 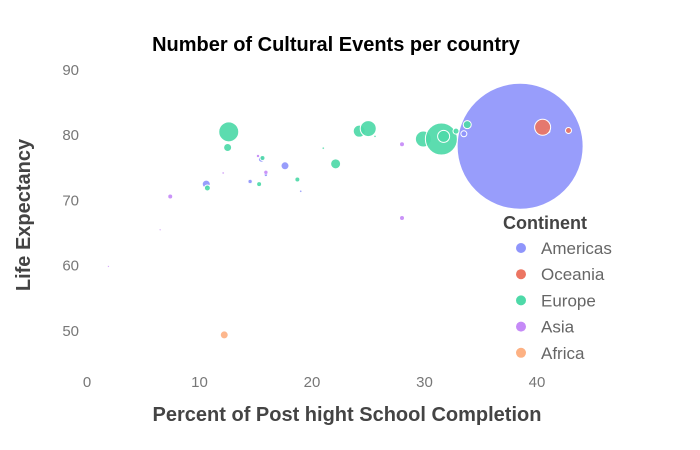 I want to click on legend-label: Africa, so click(x=563, y=353).